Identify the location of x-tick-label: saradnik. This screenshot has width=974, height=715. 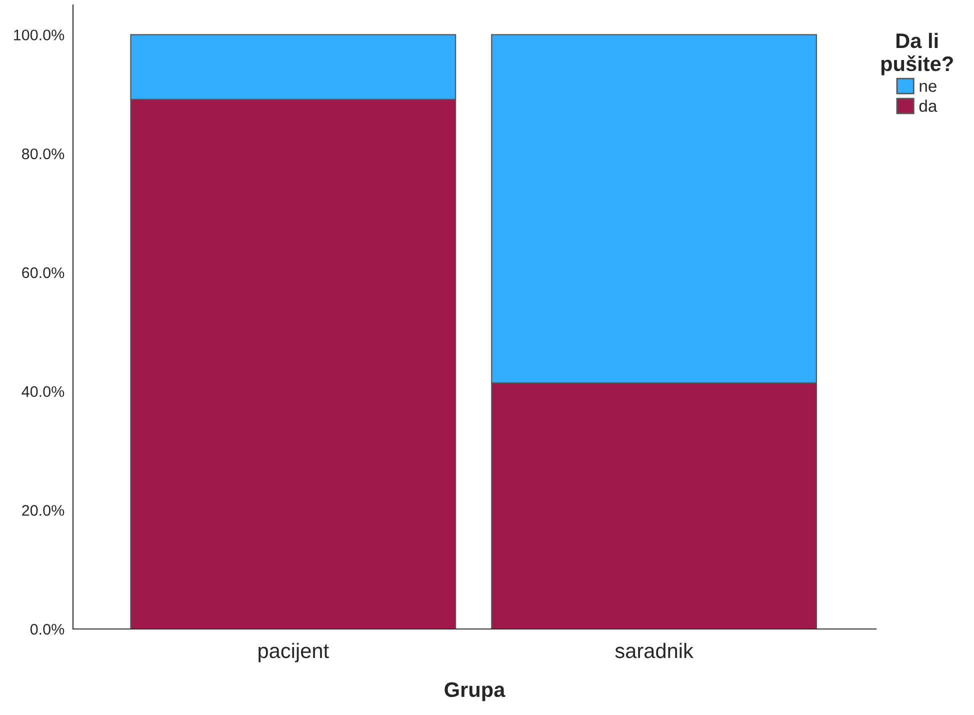
(654, 650).